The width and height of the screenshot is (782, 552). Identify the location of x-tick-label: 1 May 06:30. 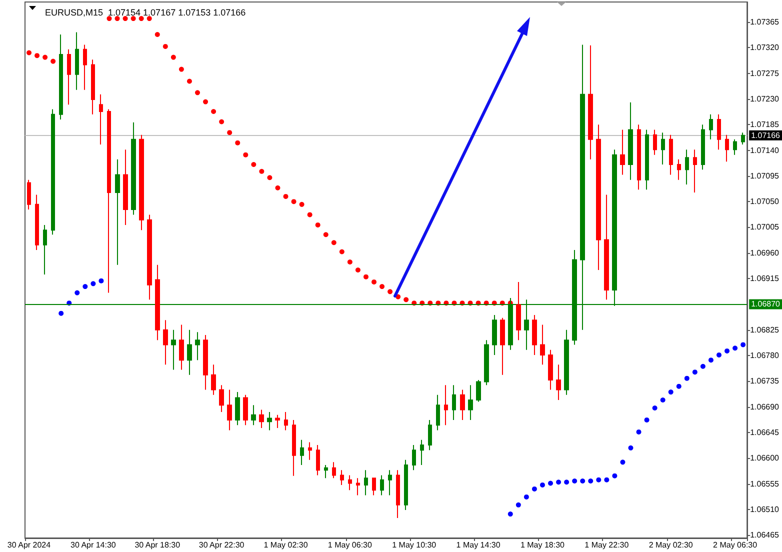
(350, 545).